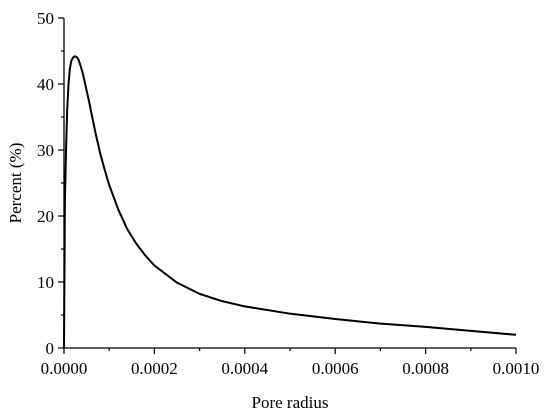  What do you see at coordinates (15, 183) in the screenshot?
I see `y-axis-title: Percent (%)` at bounding box center [15, 183].